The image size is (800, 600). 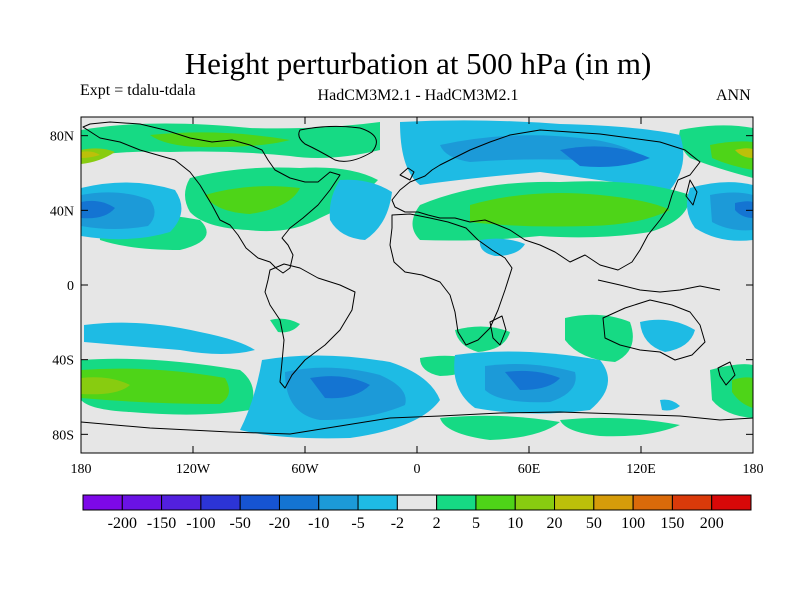 I want to click on colorbar-label: -20, so click(x=279, y=523).